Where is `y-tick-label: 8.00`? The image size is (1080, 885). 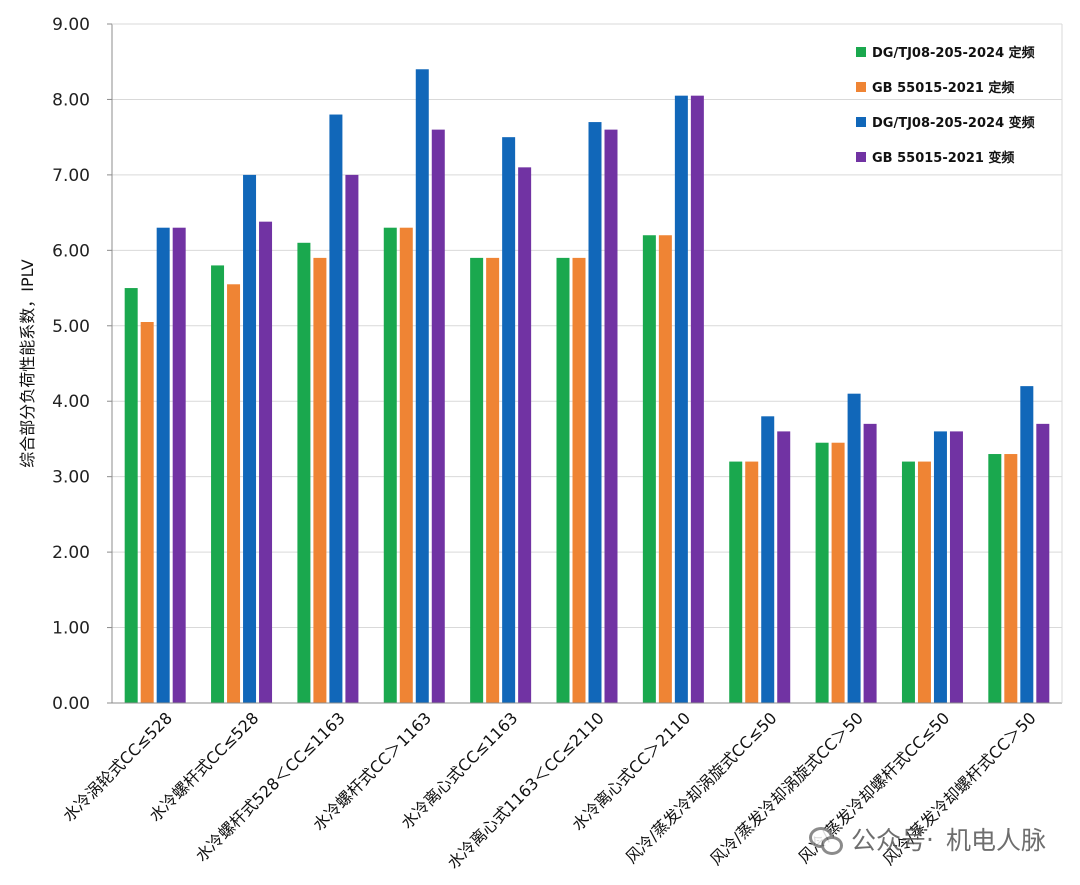 y-tick-label: 8.00 is located at coordinates (71, 100).